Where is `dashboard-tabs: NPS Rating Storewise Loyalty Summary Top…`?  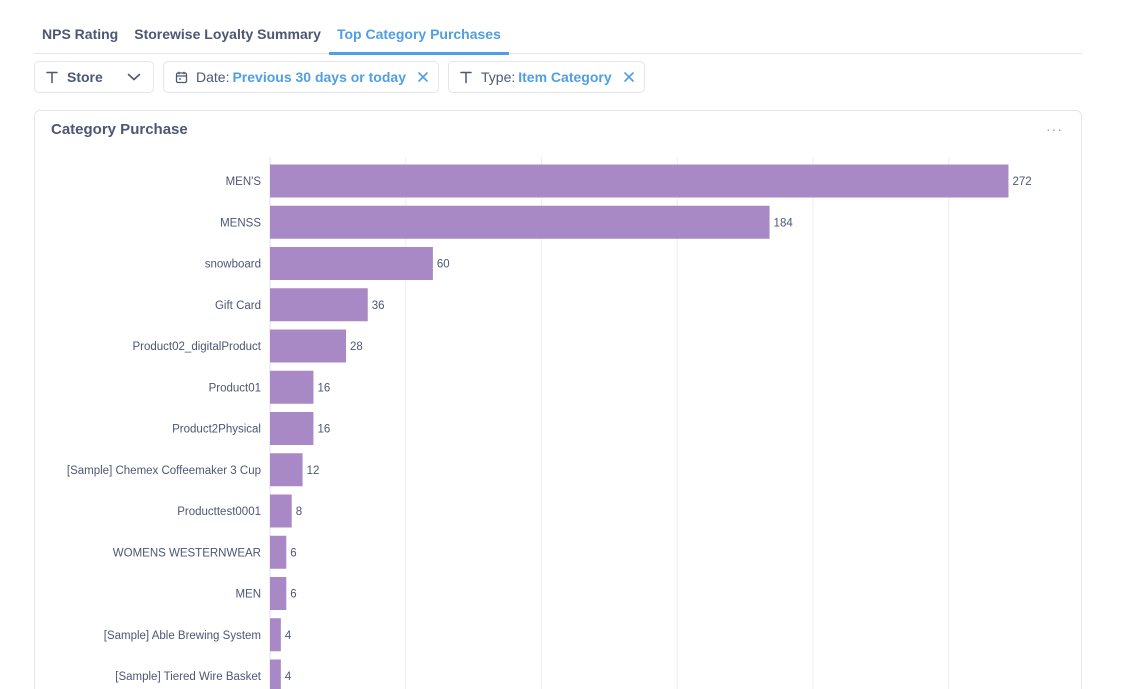
dashboard-tabs: NPS Rating Storewise Loyalty Summary Top… is located at coordinates (558, 34).